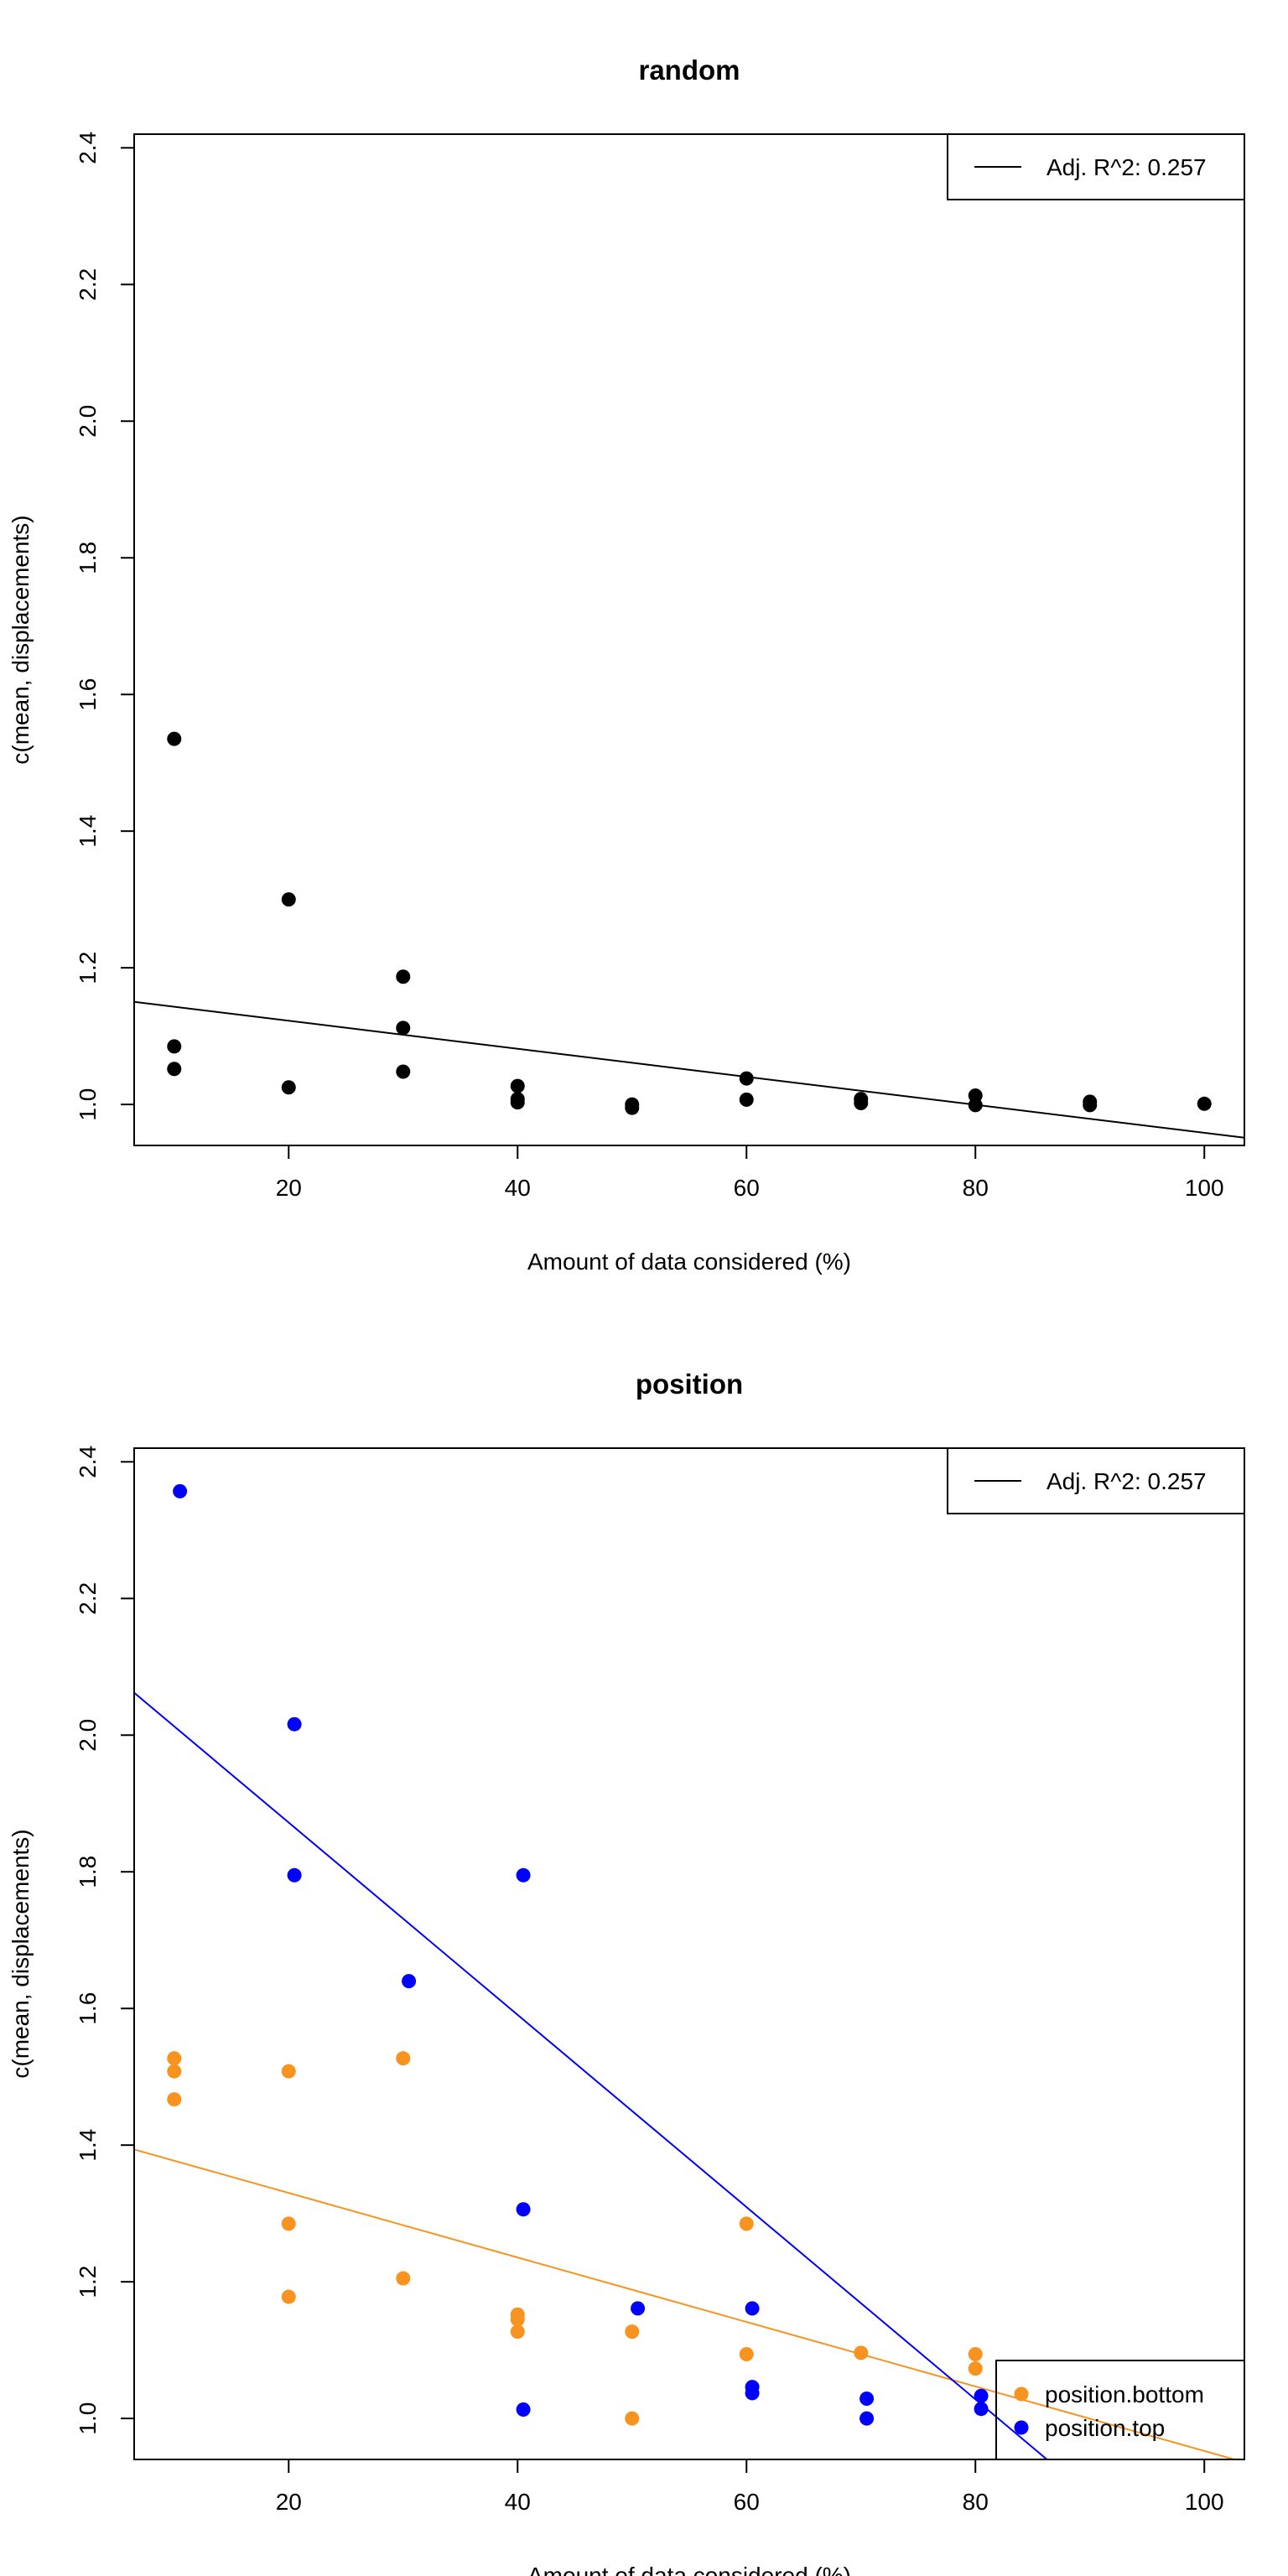 Image resolution: width=1288 pixels, height=2576 pixels. I want to click on chart-title: position, so click(689, 1384).